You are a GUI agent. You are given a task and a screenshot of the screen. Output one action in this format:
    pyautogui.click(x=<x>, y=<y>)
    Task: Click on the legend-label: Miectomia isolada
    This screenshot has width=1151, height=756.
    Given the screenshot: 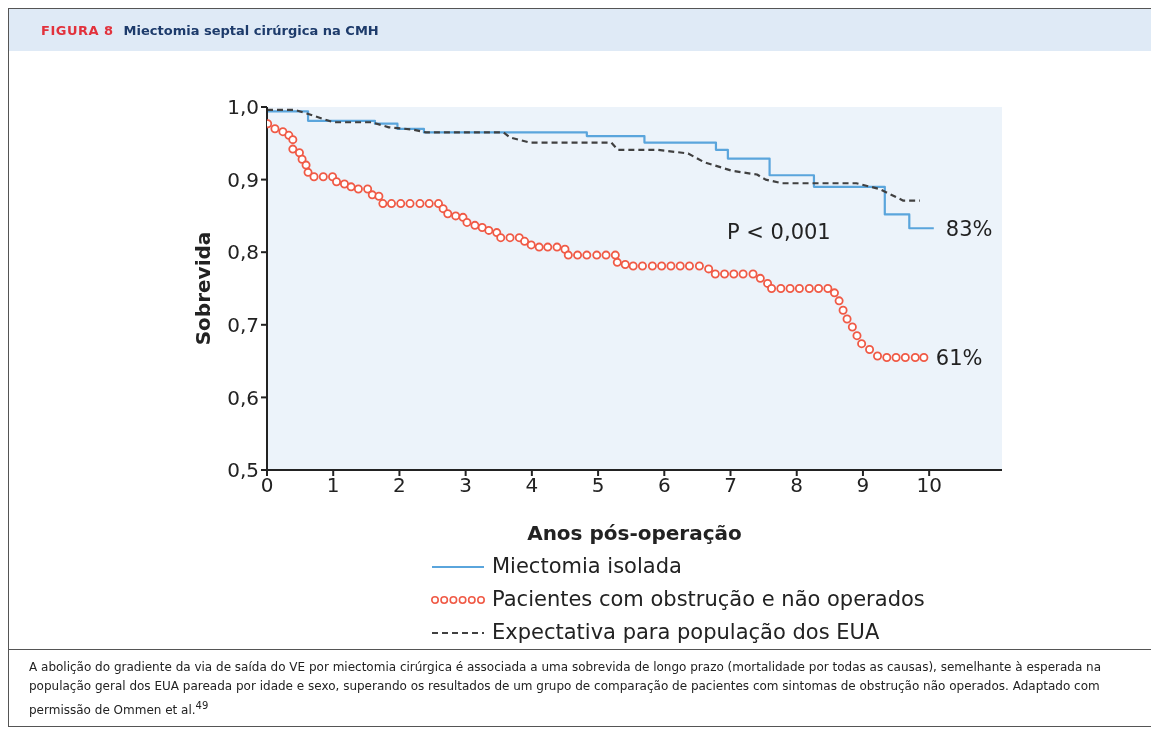 What is the action you would take?
    pyautogui.click(x=587, y=566)
    